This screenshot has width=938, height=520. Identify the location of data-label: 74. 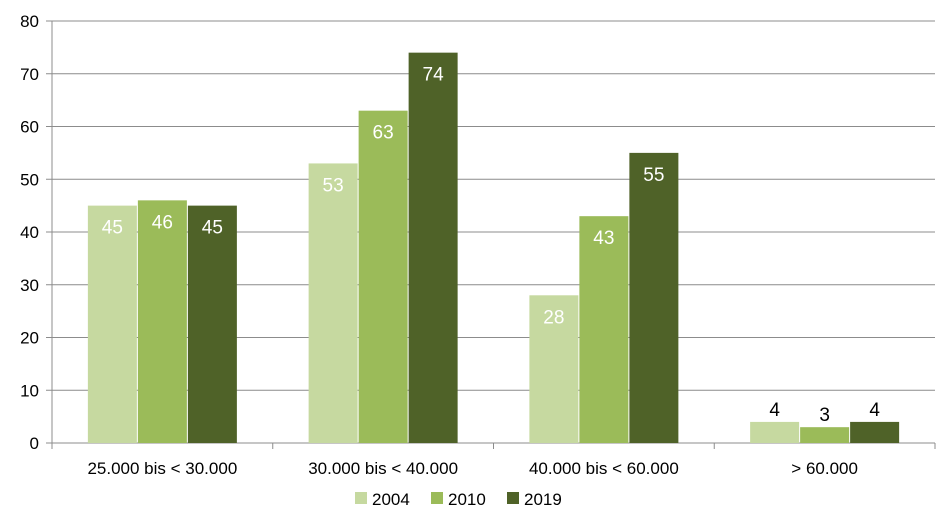
(434, 75).